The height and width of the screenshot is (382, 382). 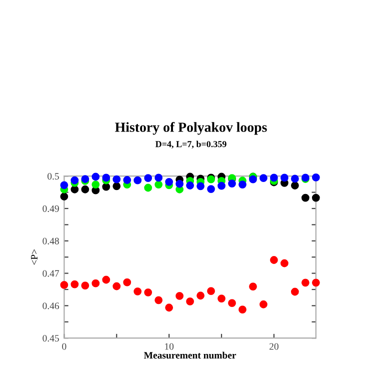 What do you see at coordinates (50, 338) in the screenshot?
I see `y-tick-label: 0.45` at bounding box center [50, 338].